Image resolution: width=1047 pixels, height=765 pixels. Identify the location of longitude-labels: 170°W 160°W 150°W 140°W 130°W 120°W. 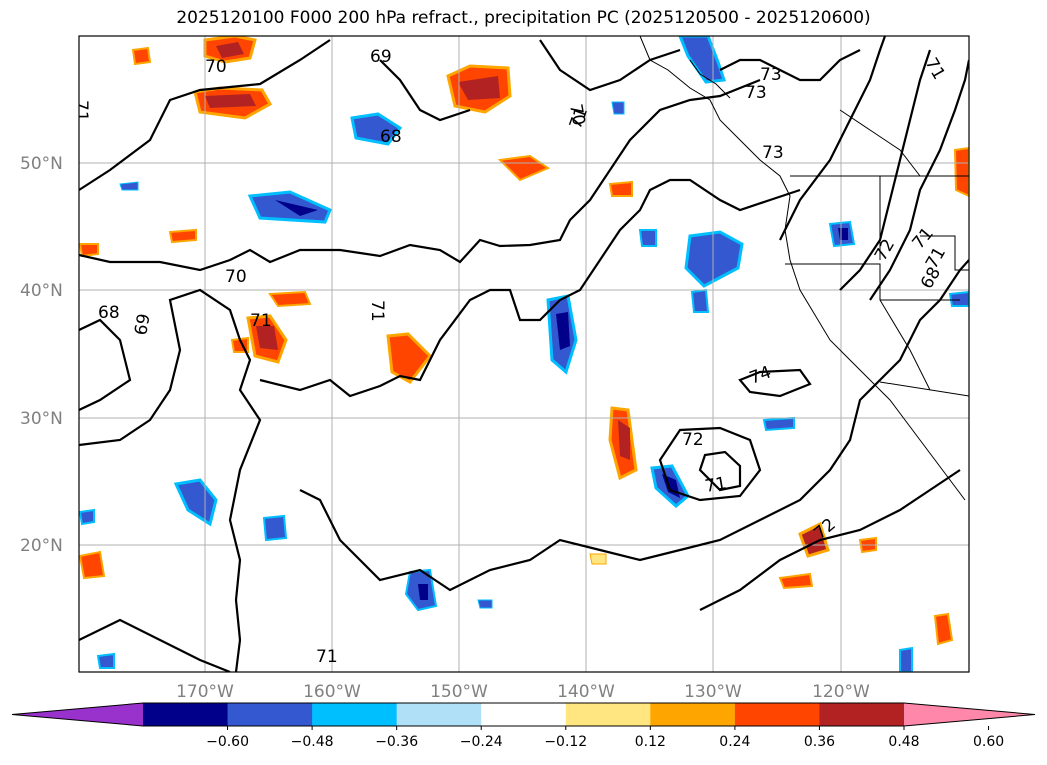
(523, 692).